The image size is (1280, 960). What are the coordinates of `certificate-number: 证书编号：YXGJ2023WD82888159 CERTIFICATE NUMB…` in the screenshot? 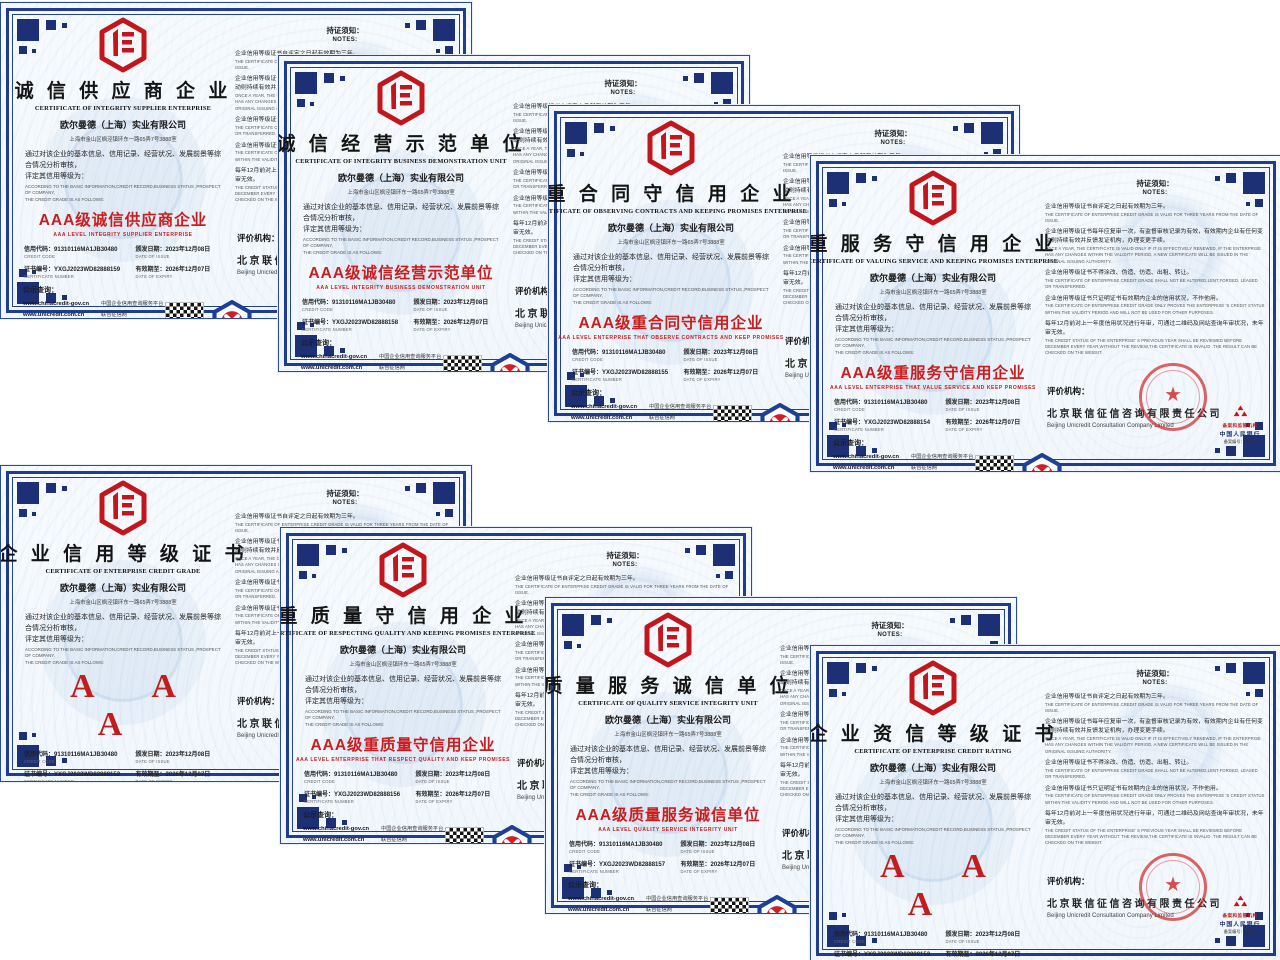 It's located at (72, 273).